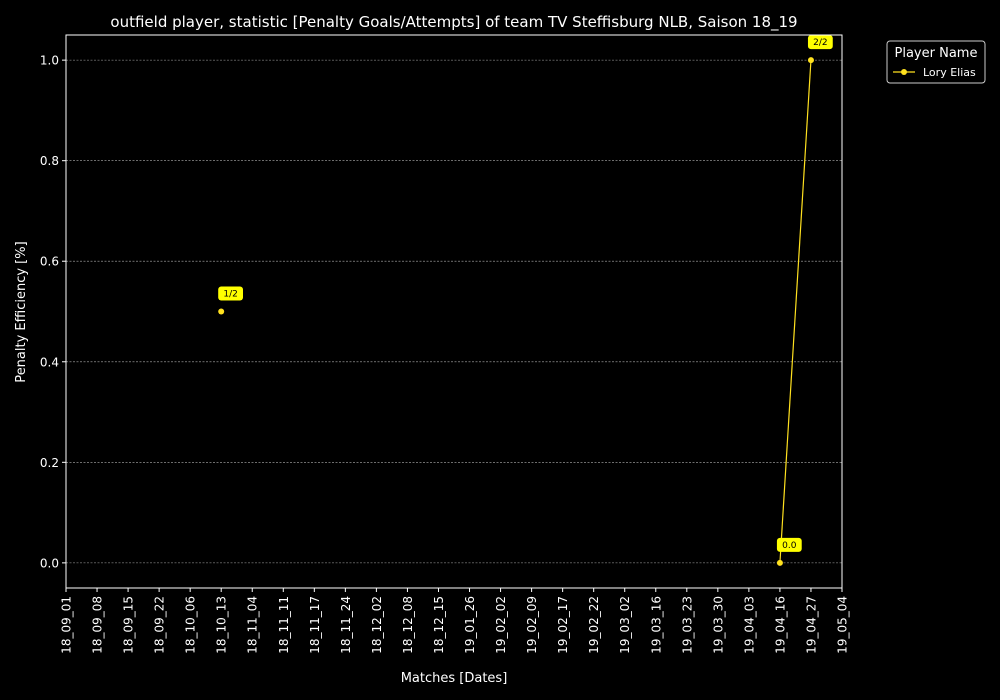 Image resolution: width=1000 pixels, height=700 pixels. Describe the element at coordinates (49, 61) in the screenshot. I see `y-tick-label: 1.0` at that location.